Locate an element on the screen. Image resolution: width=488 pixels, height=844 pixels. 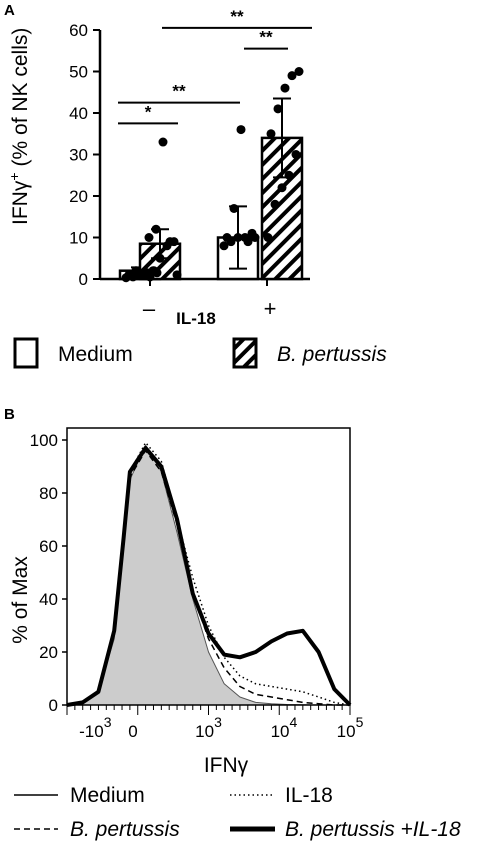
panel-b-ytick-label: 100 is located at coordinates (44, 440).